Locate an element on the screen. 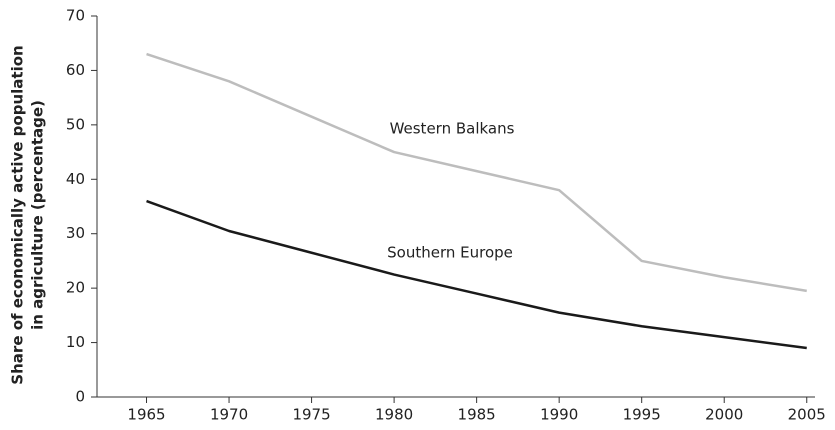 The image size is (835, 430). x-tick-label: 1995 is located at coordinates (642, 415).